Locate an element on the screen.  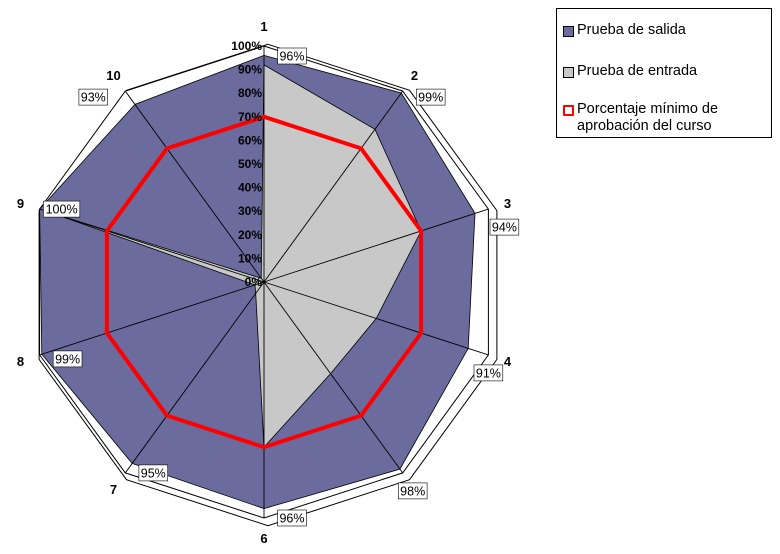
legend-item-salida: Prueba de salida is located at coordinates (660, 30).